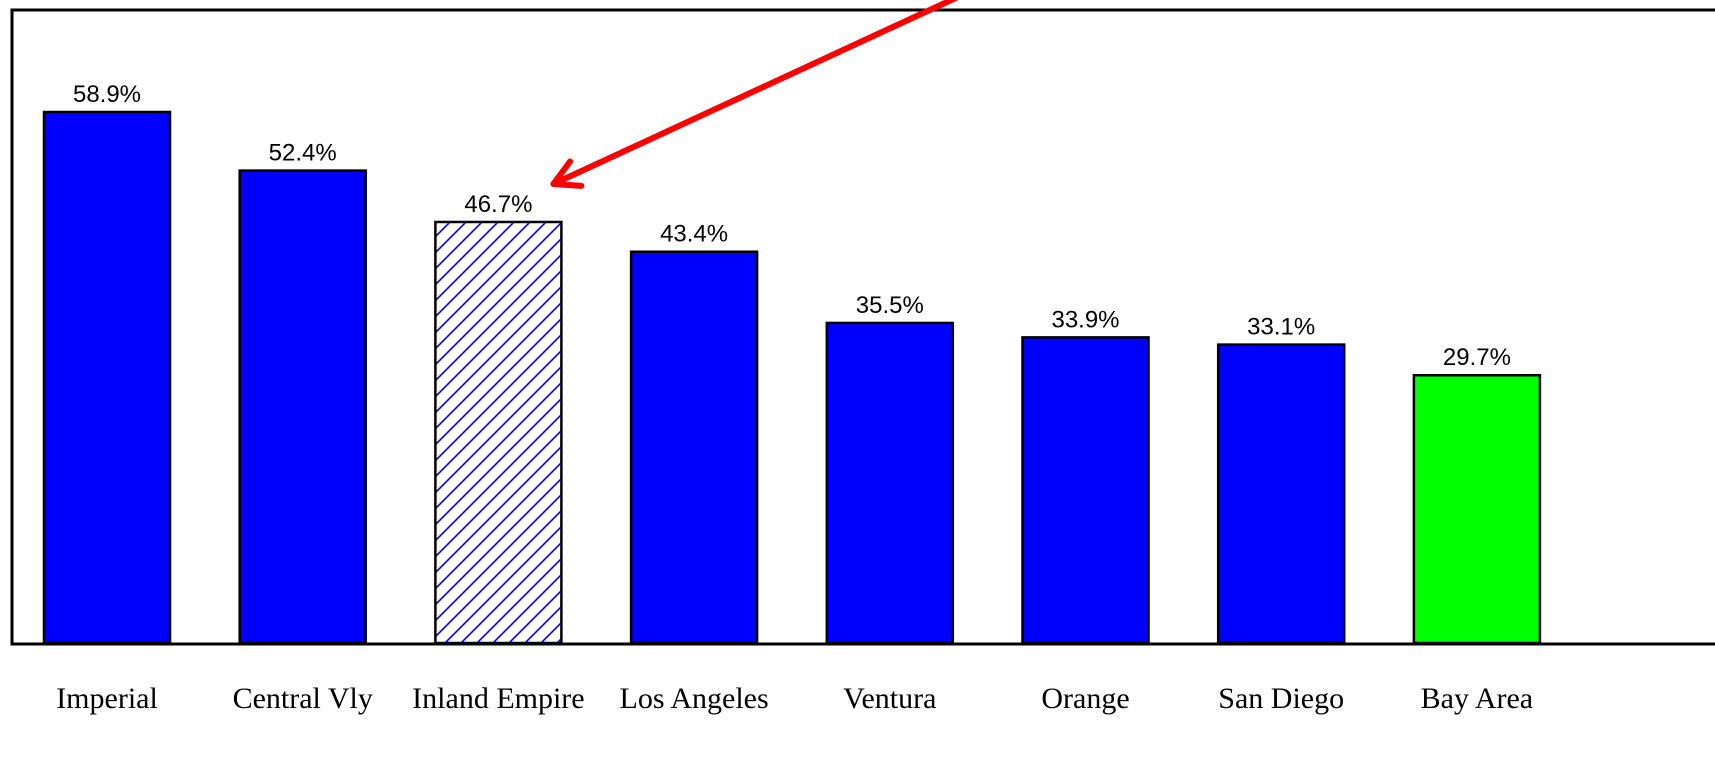 The height and width of the screenshot is (781, 1715). I want to click on category-label-inland-empire: Inland Empire, so click(498, 698).